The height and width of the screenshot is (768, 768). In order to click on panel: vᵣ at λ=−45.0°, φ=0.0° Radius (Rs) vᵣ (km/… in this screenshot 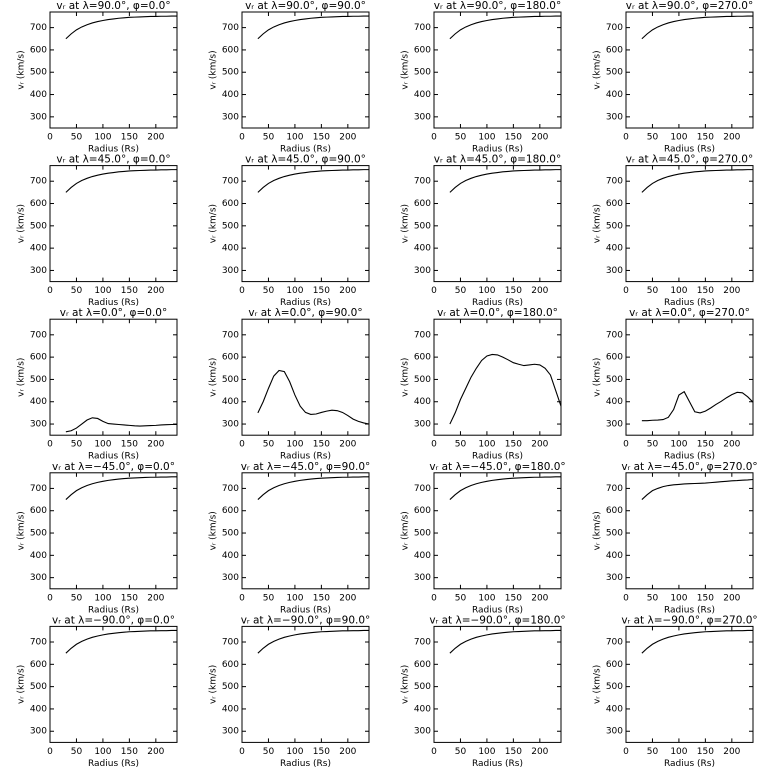, I will do `click(97, 538)`.